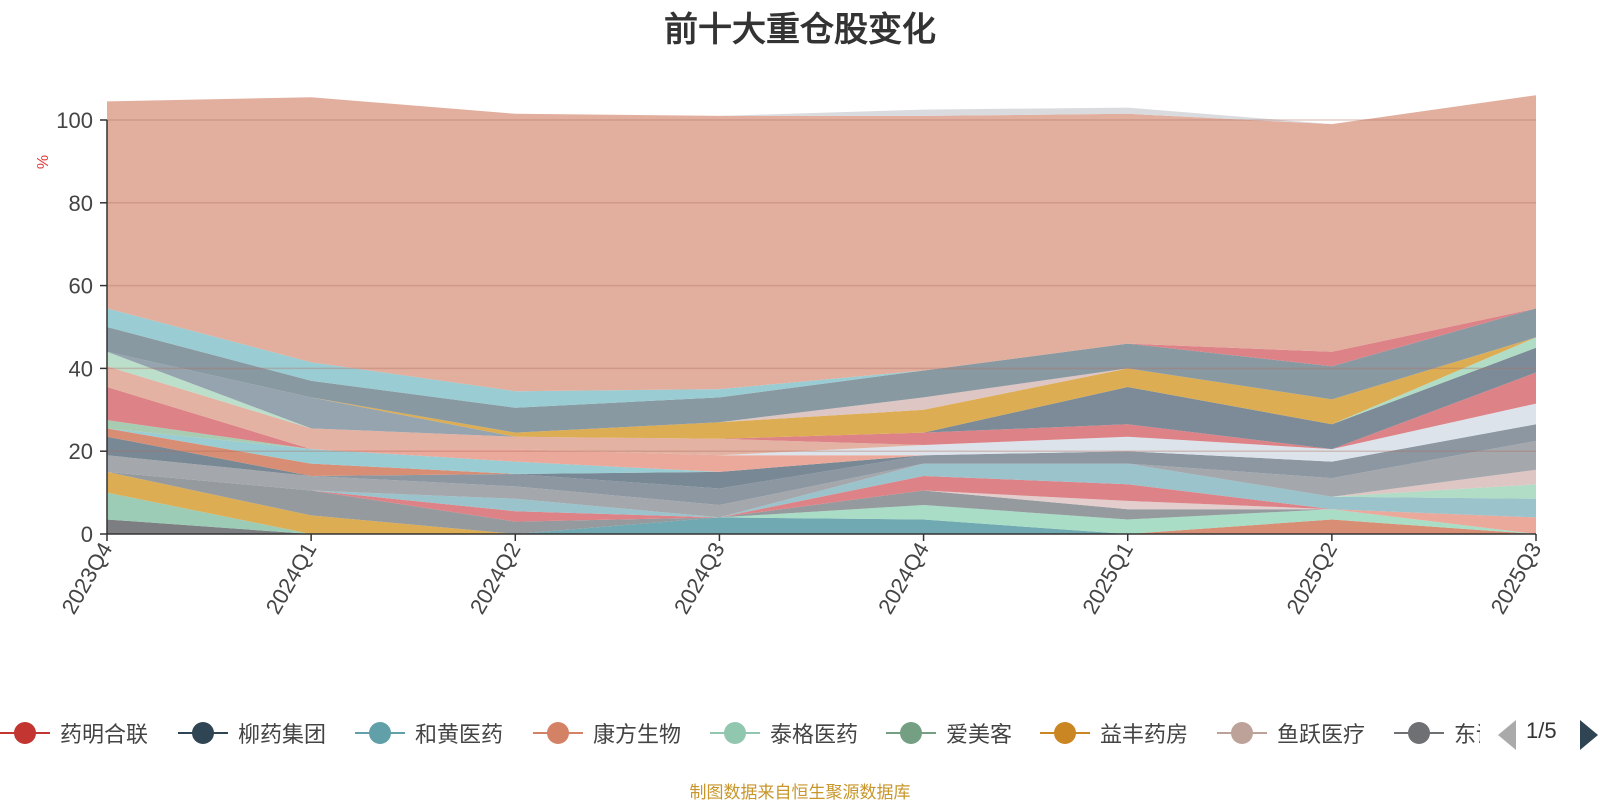 This screenshot has width=1600, height=803. I want to click on legend-next-page-button, so click(1589, 735).